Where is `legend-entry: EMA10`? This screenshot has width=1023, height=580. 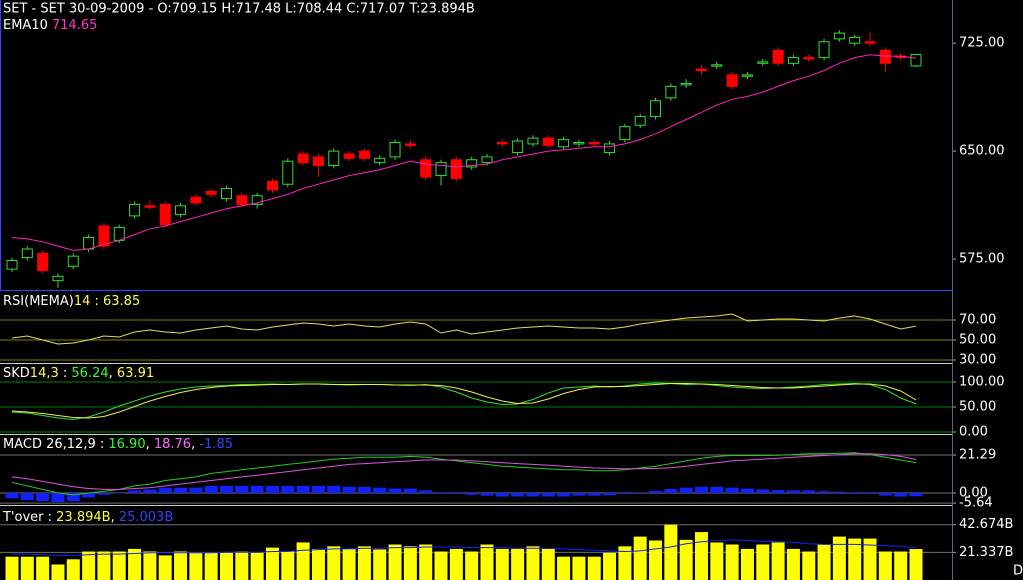
legend-entry: EMA10 is located at coordinates (25, 25).